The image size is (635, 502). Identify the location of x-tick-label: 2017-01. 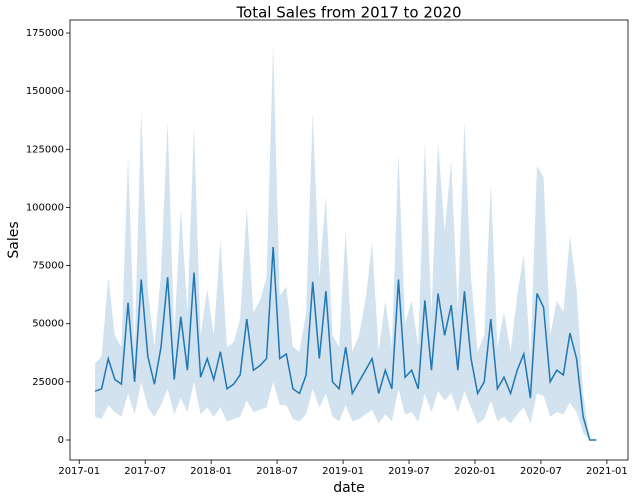
(79, 471).